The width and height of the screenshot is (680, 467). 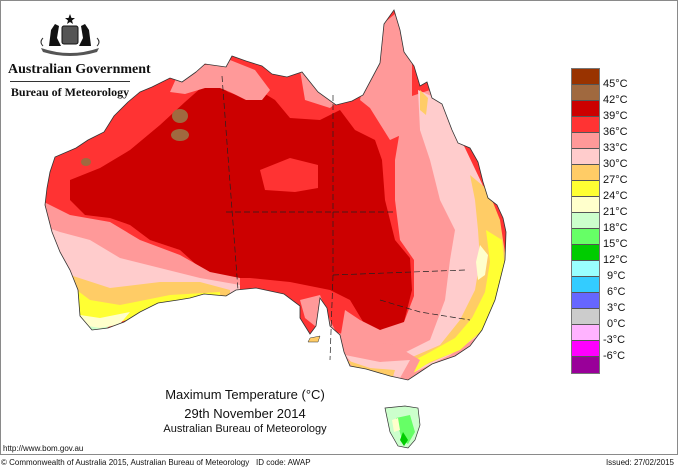 I want to click on legend-label: 36°C, so click(x=615, y=132).